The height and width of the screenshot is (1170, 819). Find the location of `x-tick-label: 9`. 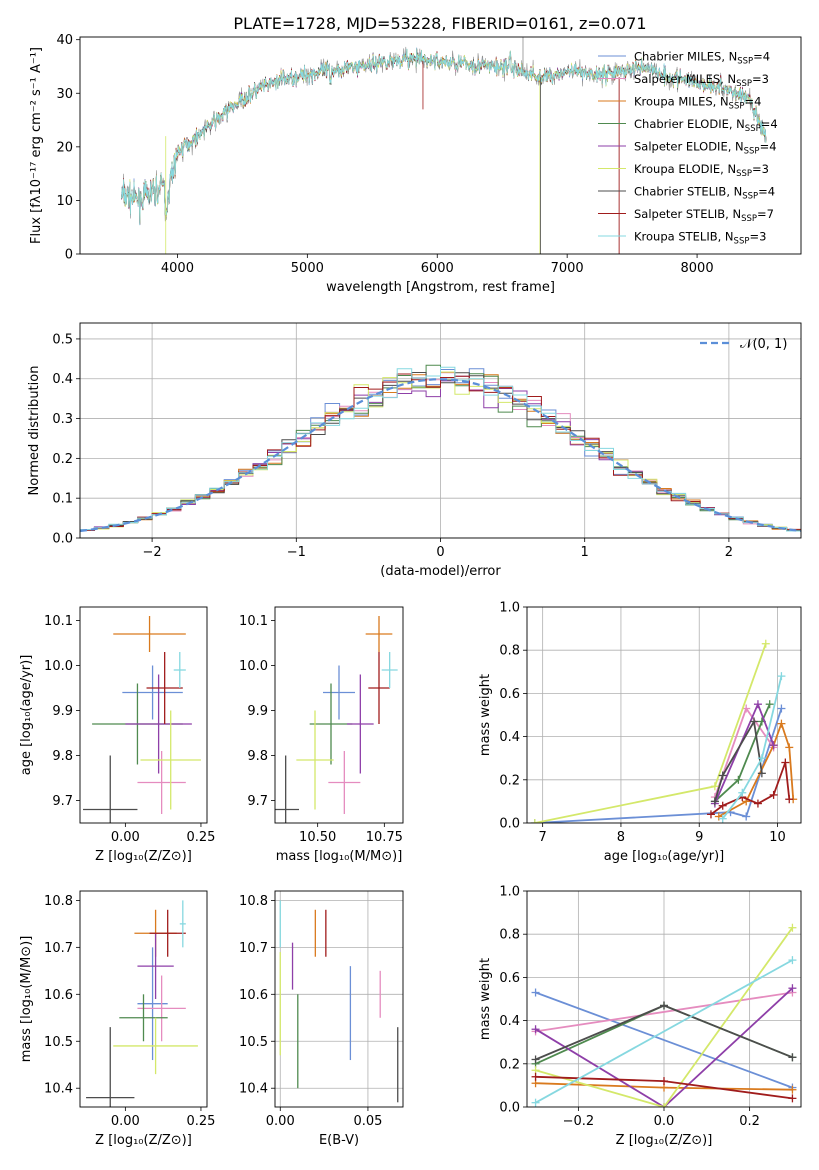

x-tick-label: 9 is located at coordinates (699, 837).